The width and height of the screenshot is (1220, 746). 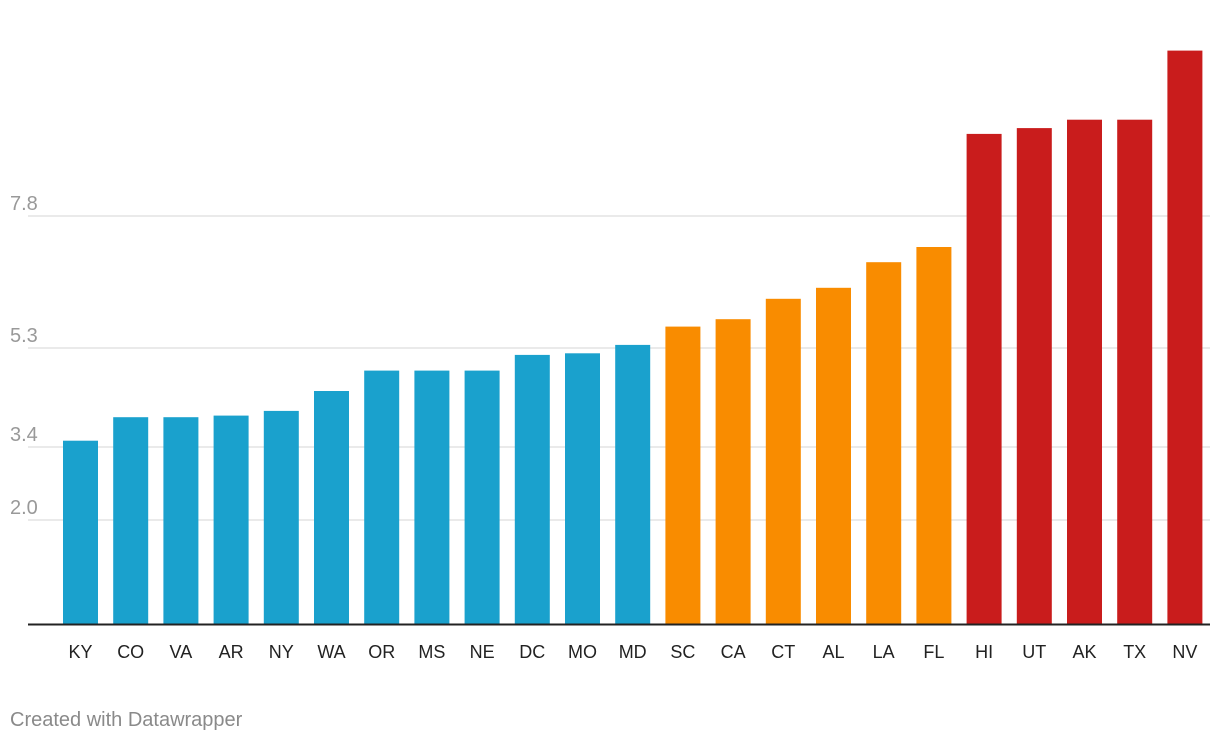 I want to click on bar-or, so click(x=382, y=497).